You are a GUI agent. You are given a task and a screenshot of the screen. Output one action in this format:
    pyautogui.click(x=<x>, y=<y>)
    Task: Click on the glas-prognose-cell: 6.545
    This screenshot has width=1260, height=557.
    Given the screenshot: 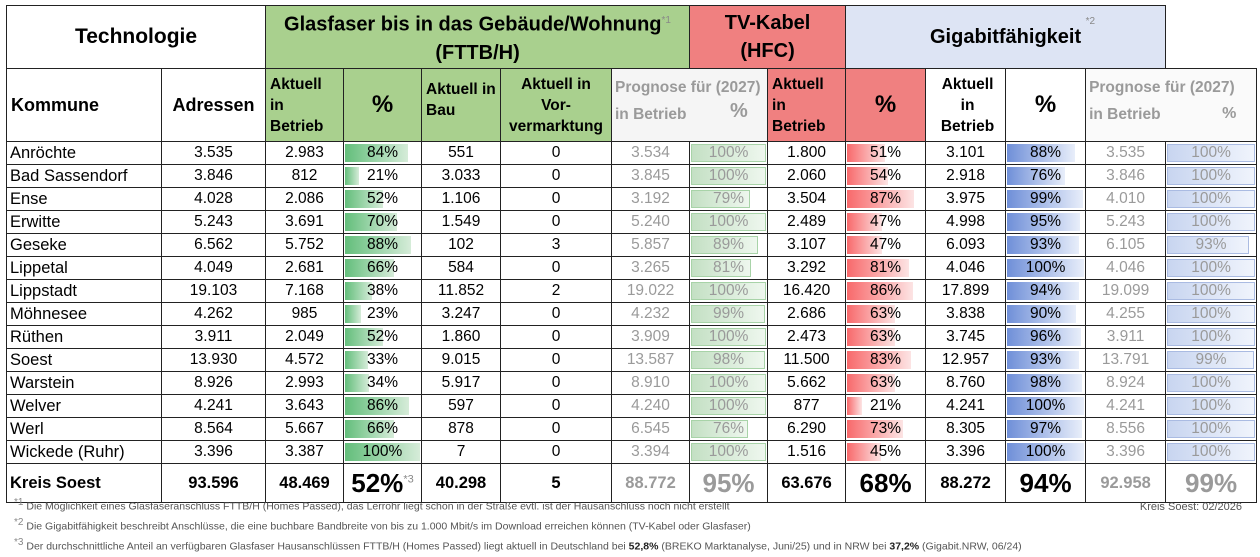 What is the action you would take?
    pyautogui.click(x=650, y=429)
    